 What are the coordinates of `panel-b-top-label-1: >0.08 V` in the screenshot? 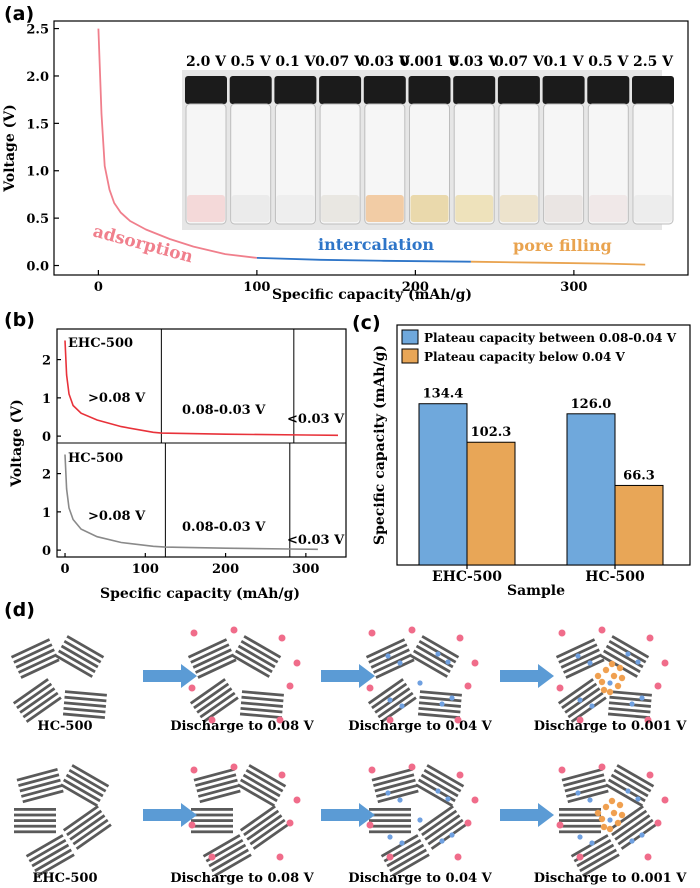 It's located at (117, 398).